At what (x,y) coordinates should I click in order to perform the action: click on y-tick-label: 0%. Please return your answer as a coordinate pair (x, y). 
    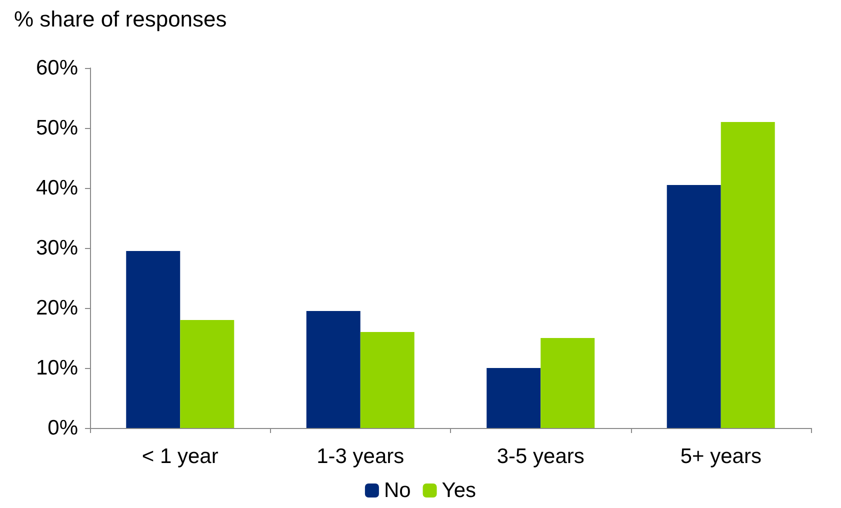
    Looking at the image, I should click on (63, 428).